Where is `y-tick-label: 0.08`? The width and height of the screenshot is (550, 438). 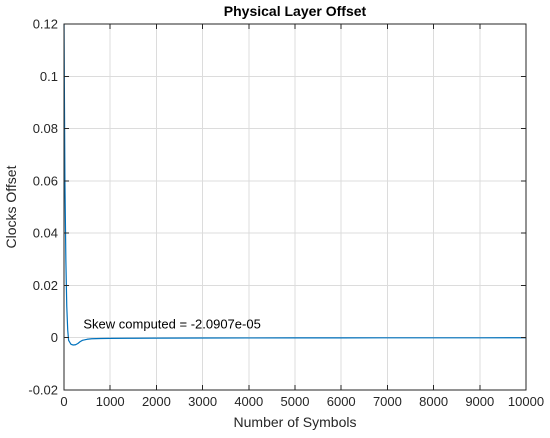 y-tick-label: 0.08 is located at coordinates (45, 128).